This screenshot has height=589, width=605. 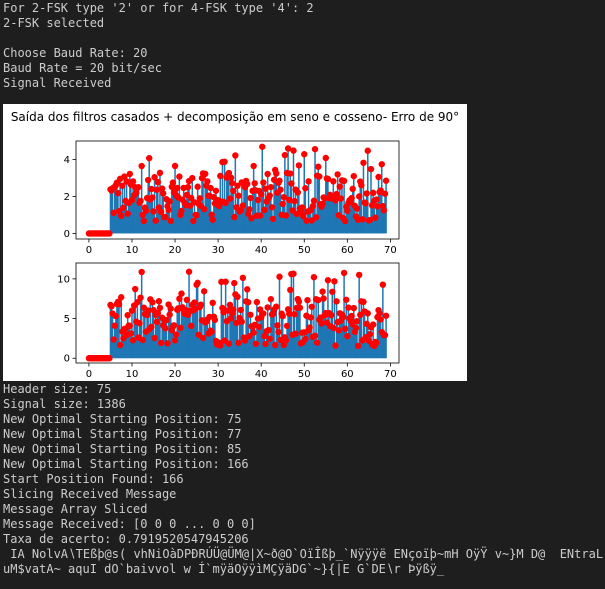 What do you see at coordinates (175, 250) in the screenshot?
I see `x-tick-label: 20` at bounding box center [175, 250].